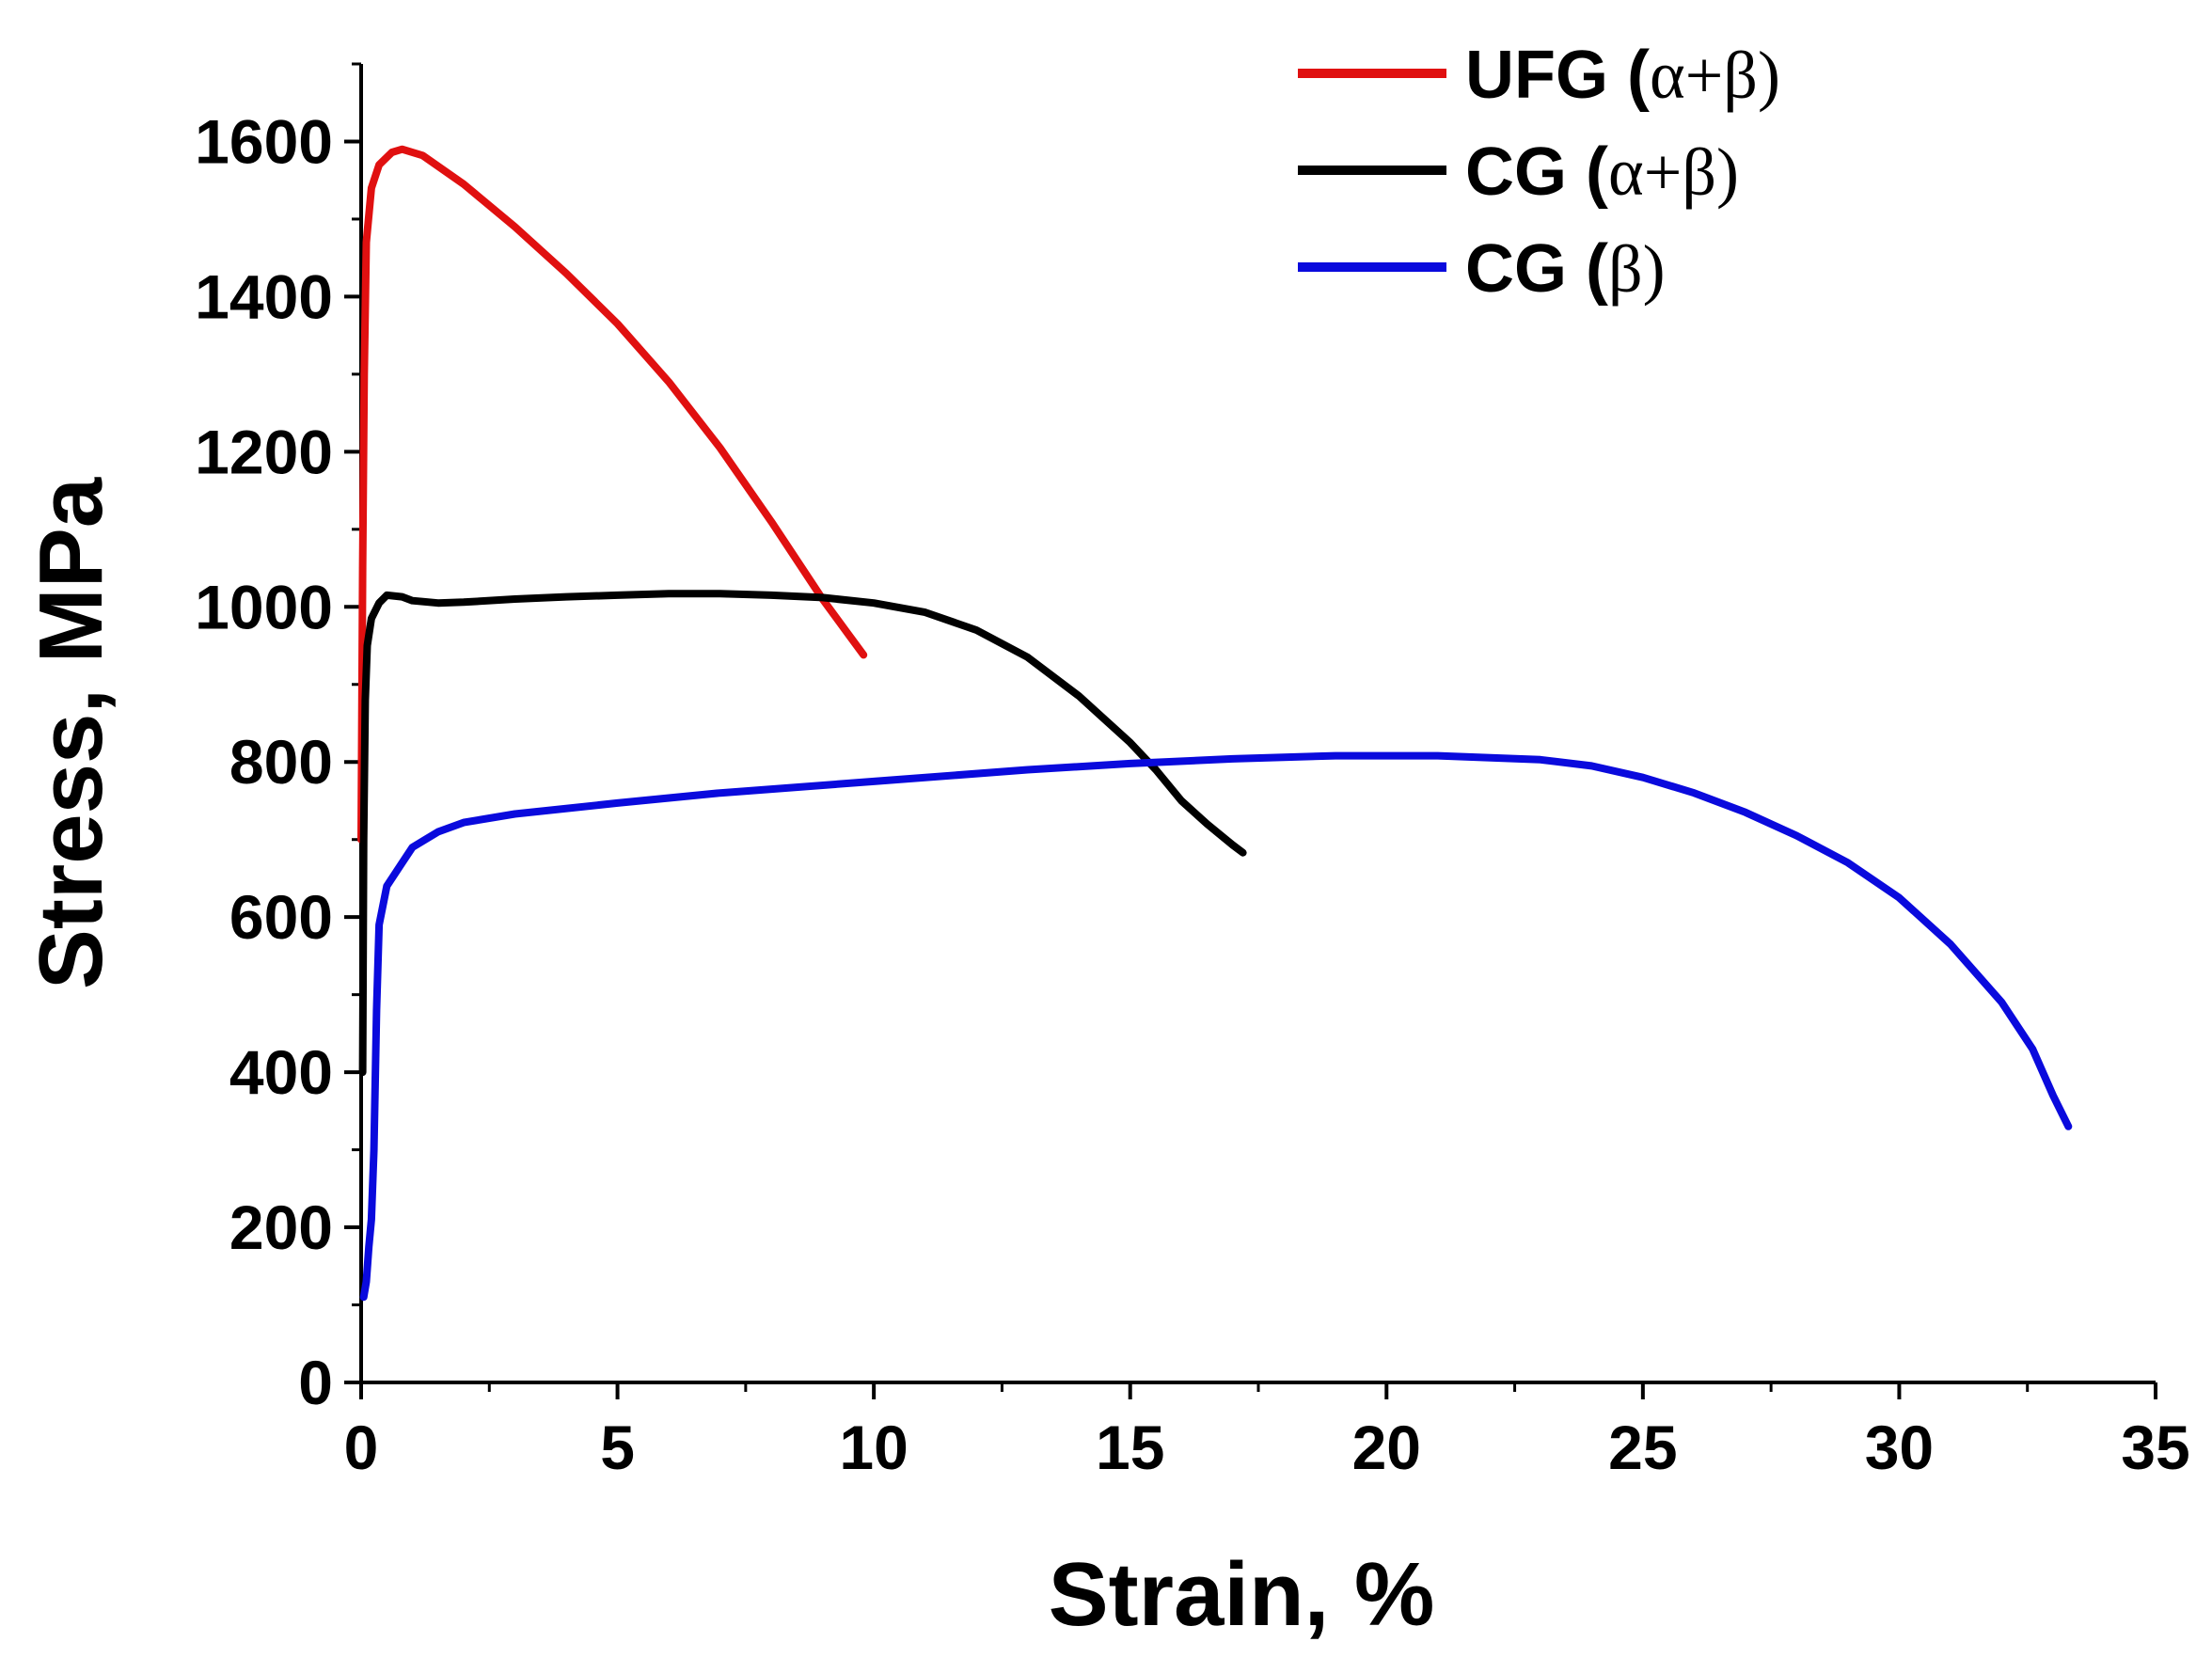  What do you see at coordinates (2155, 1447) in the screenshot?
I see `x-tick-label: 35` at bounding box center [2155, 1447].